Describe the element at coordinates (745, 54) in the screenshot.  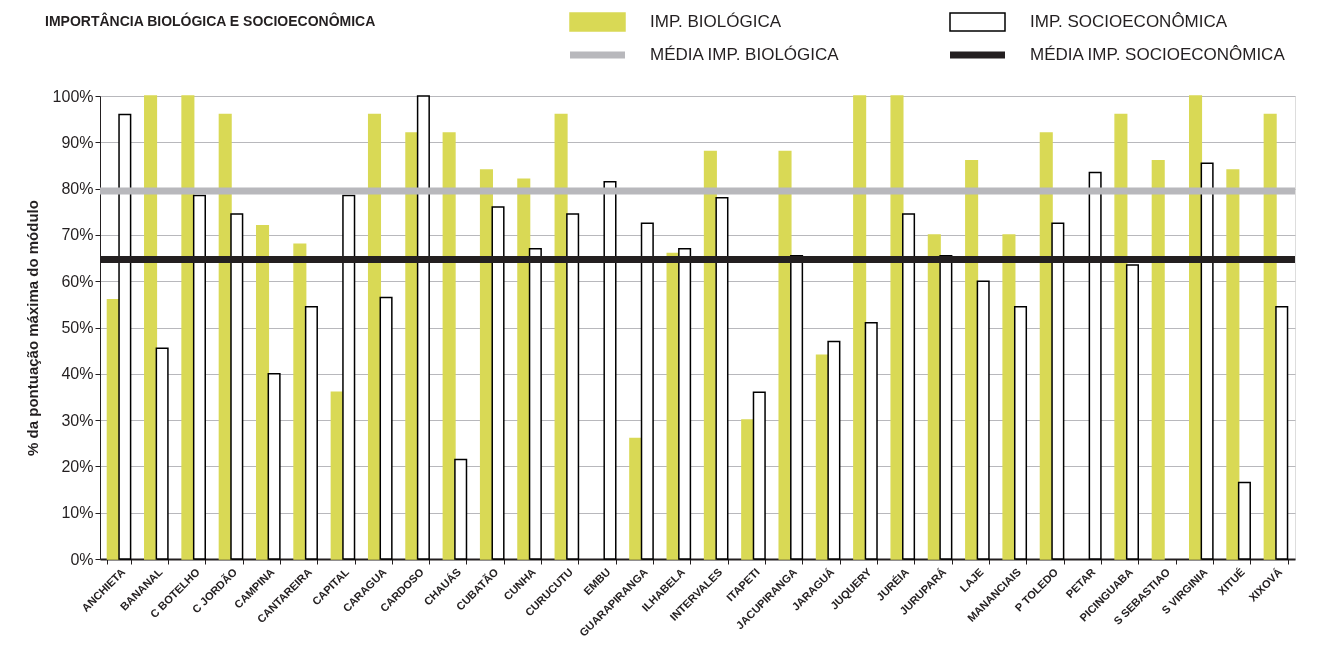
I see `legend-label: MÉDIA IMP. BIOLÓGICA` at that location.